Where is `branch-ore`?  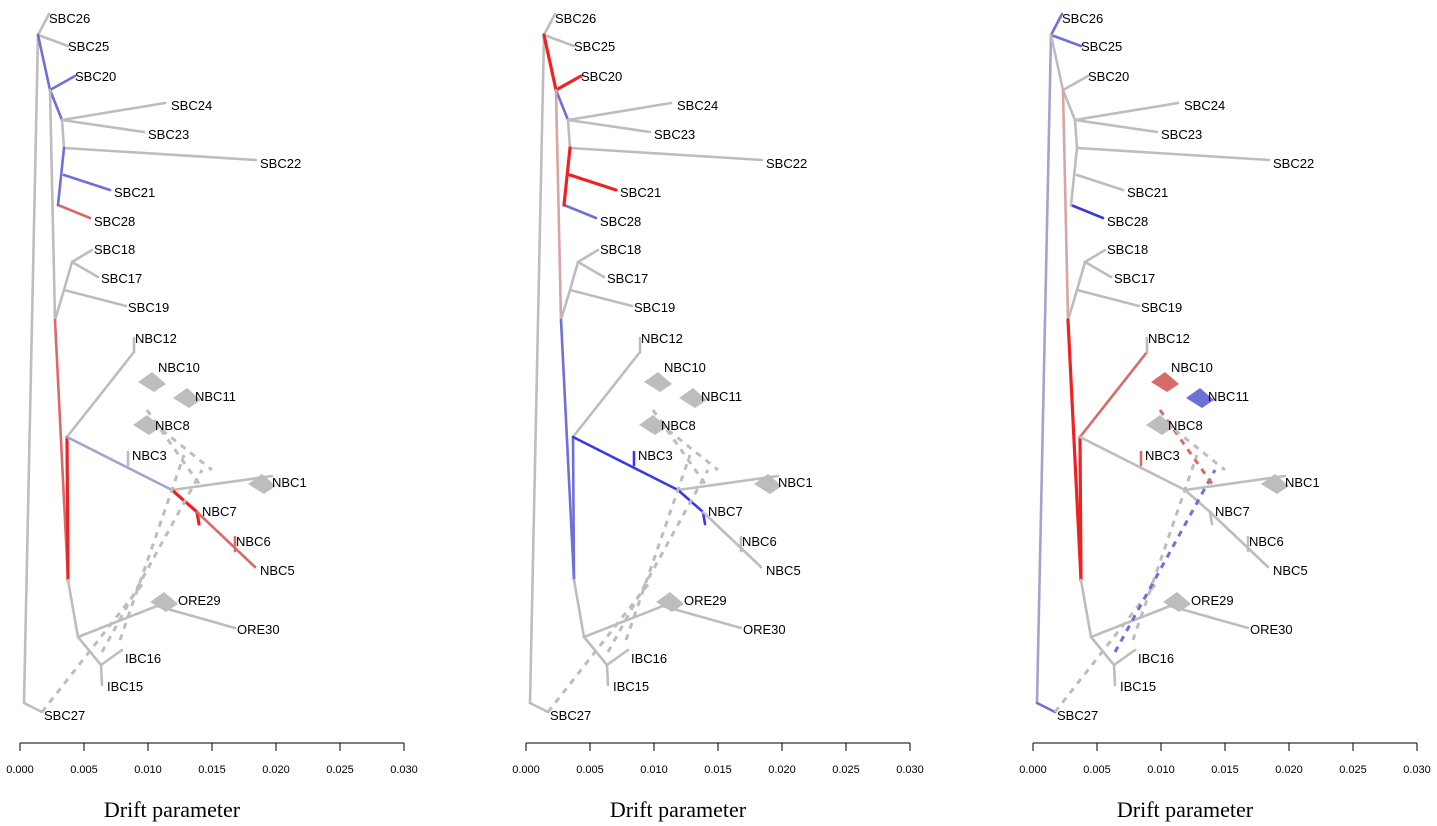
branch-ore is located at coordinates (579, 608).